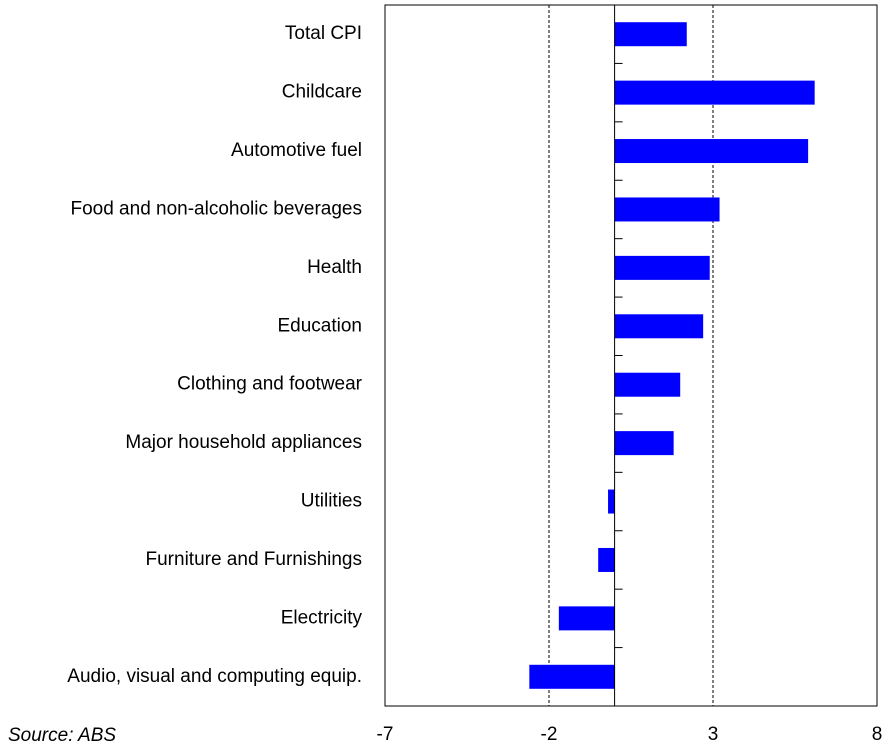 The image size is (884, 746). What do you see at coordinates (270, 384) in the screenshot?
I see `y-tick-label: Clothing and footwear` at bounding box center [270, 384].